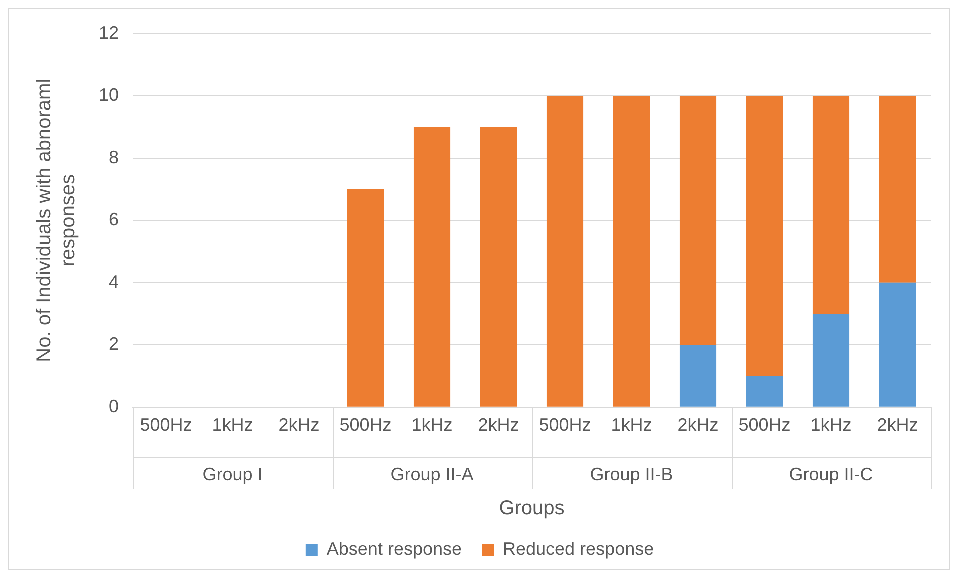  Describe the element at coordinates (432, 474) in the screenshot. I see `text: Group II-A` at that location.